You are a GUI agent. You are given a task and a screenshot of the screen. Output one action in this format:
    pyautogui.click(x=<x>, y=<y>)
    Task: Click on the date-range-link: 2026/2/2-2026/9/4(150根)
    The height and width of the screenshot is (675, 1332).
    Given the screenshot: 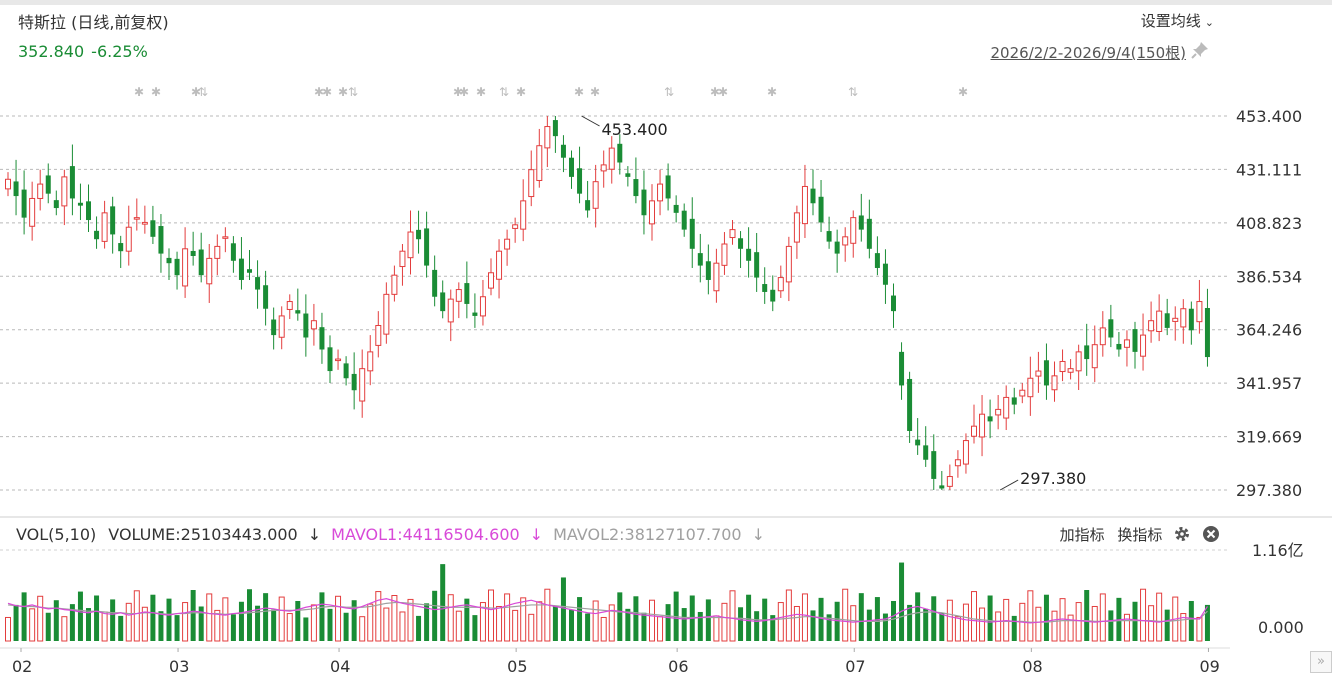 What is the action you would take?
    pyautogui.click(x=1088, y=53)
    